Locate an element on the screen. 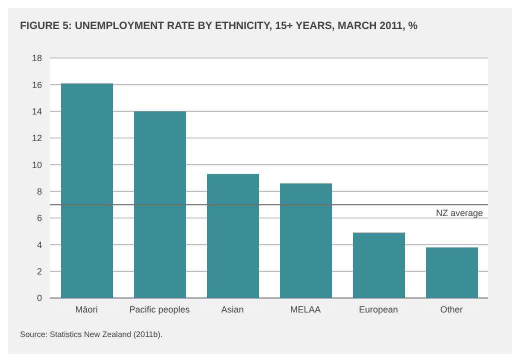 Image resolution: width=520 pixels, height=362 pixels. chart-title: FIGURE 5: UNEMPLOYMENT RATE BY ETHNICITY, 15+ YEARS, MARCH 2011, % is located at coordinates (219, 26).